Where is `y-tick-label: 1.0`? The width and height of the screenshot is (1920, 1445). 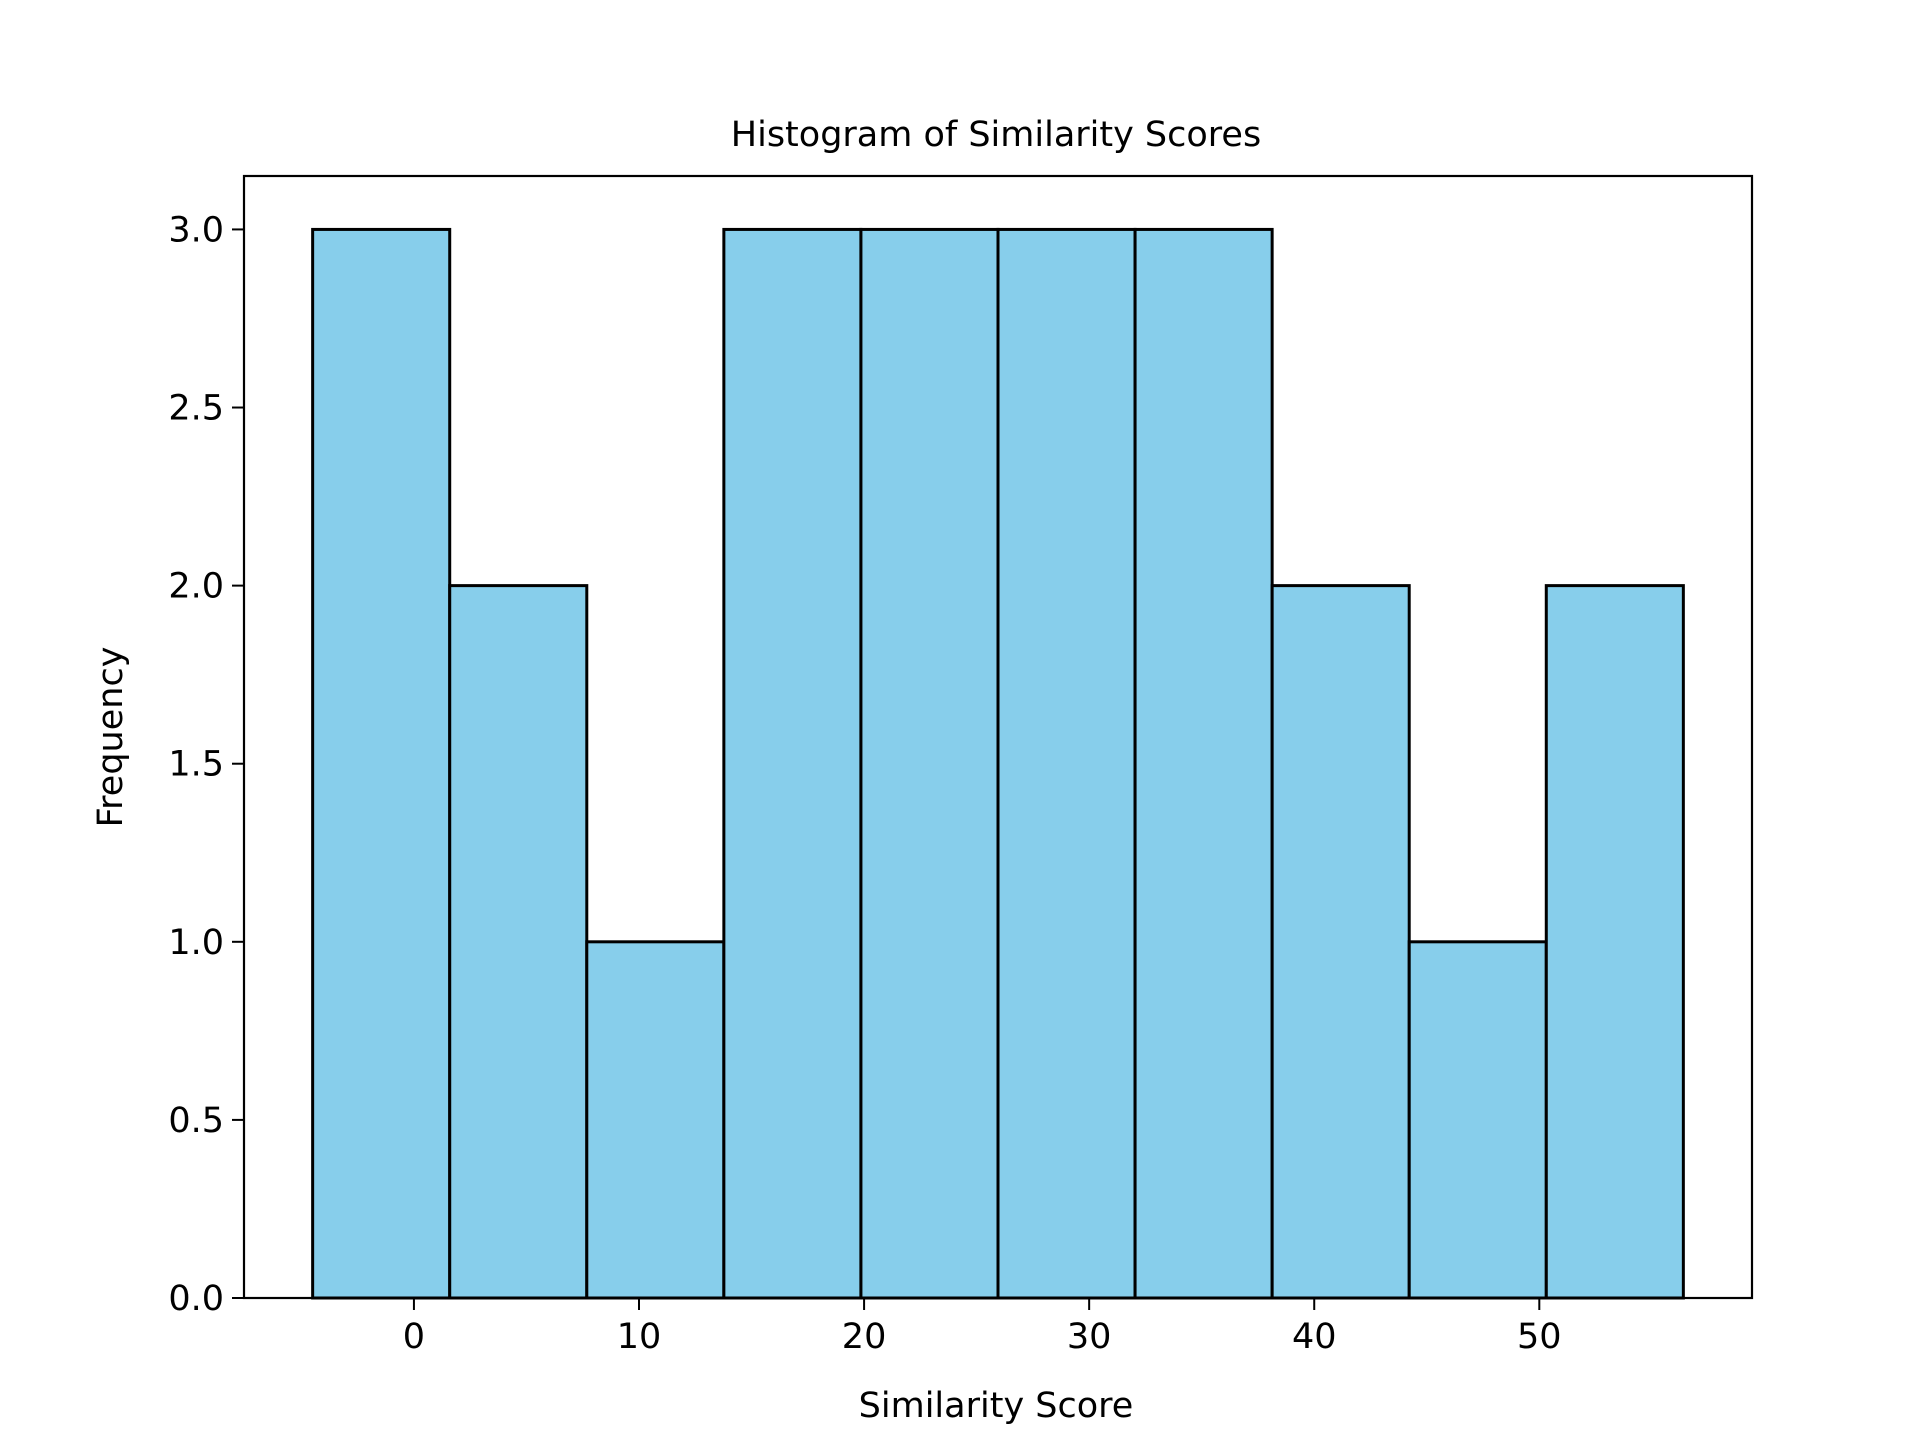 y-tick-label: 1.0 is located at coordinates (196, 943).